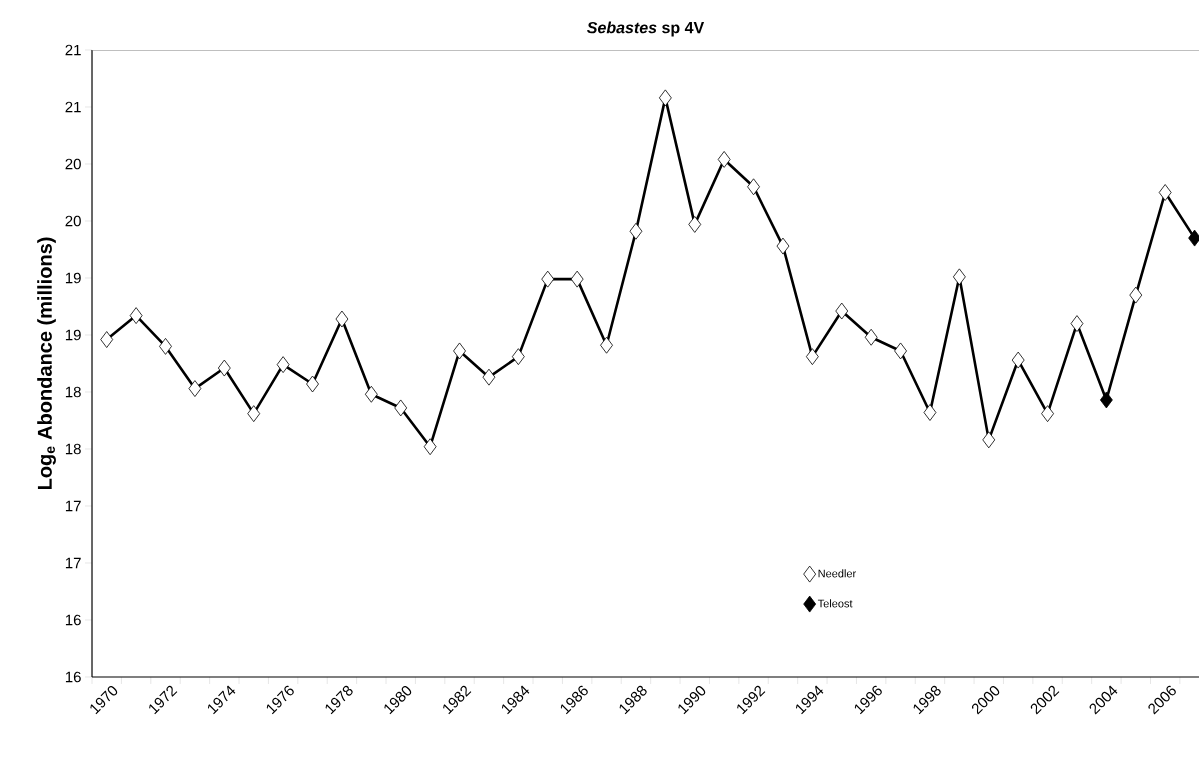  Describe the element at coordinates (645, 29) in the screenshot. I see `chart-title: Sebastes sp 4V` at that location.